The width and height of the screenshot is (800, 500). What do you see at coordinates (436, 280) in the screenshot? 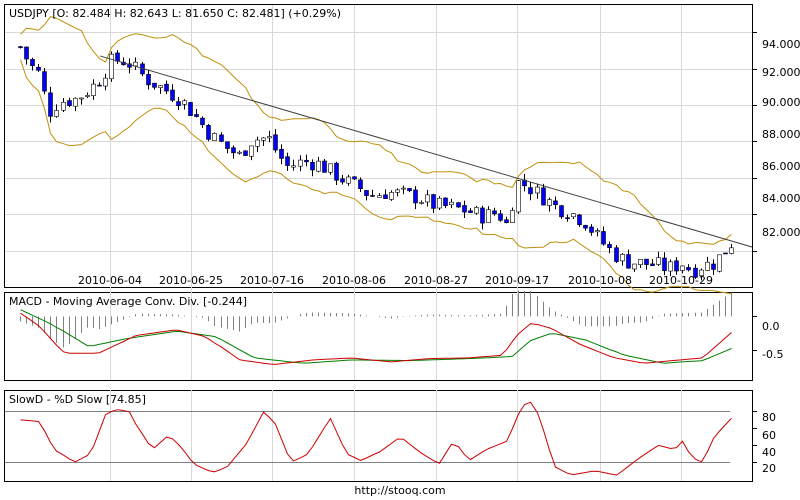
I see `x-tick-label: 2010-08-27` at bounding box center [436, 280].